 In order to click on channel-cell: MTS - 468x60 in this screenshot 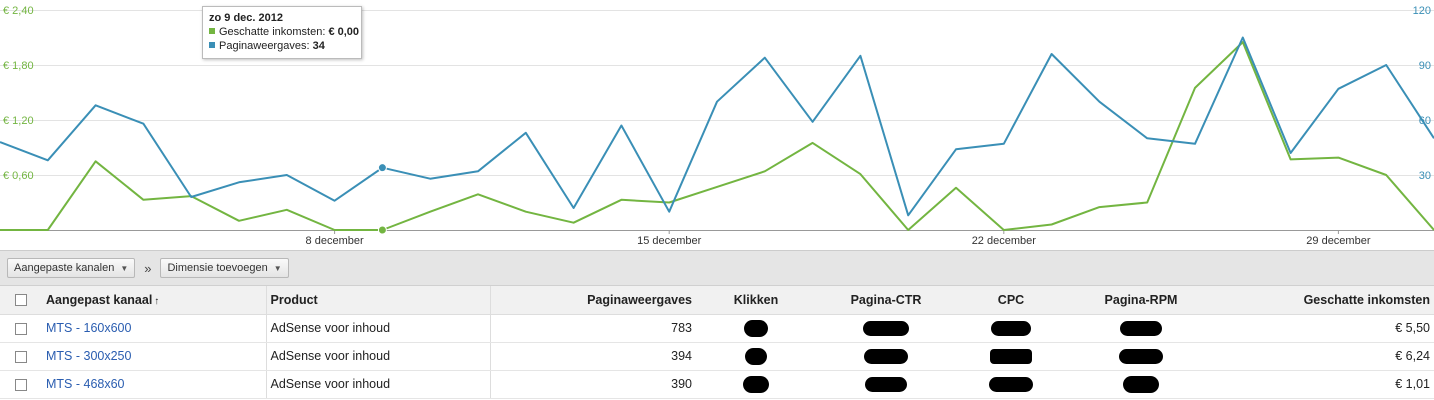, I will do `click(154, 384)`.